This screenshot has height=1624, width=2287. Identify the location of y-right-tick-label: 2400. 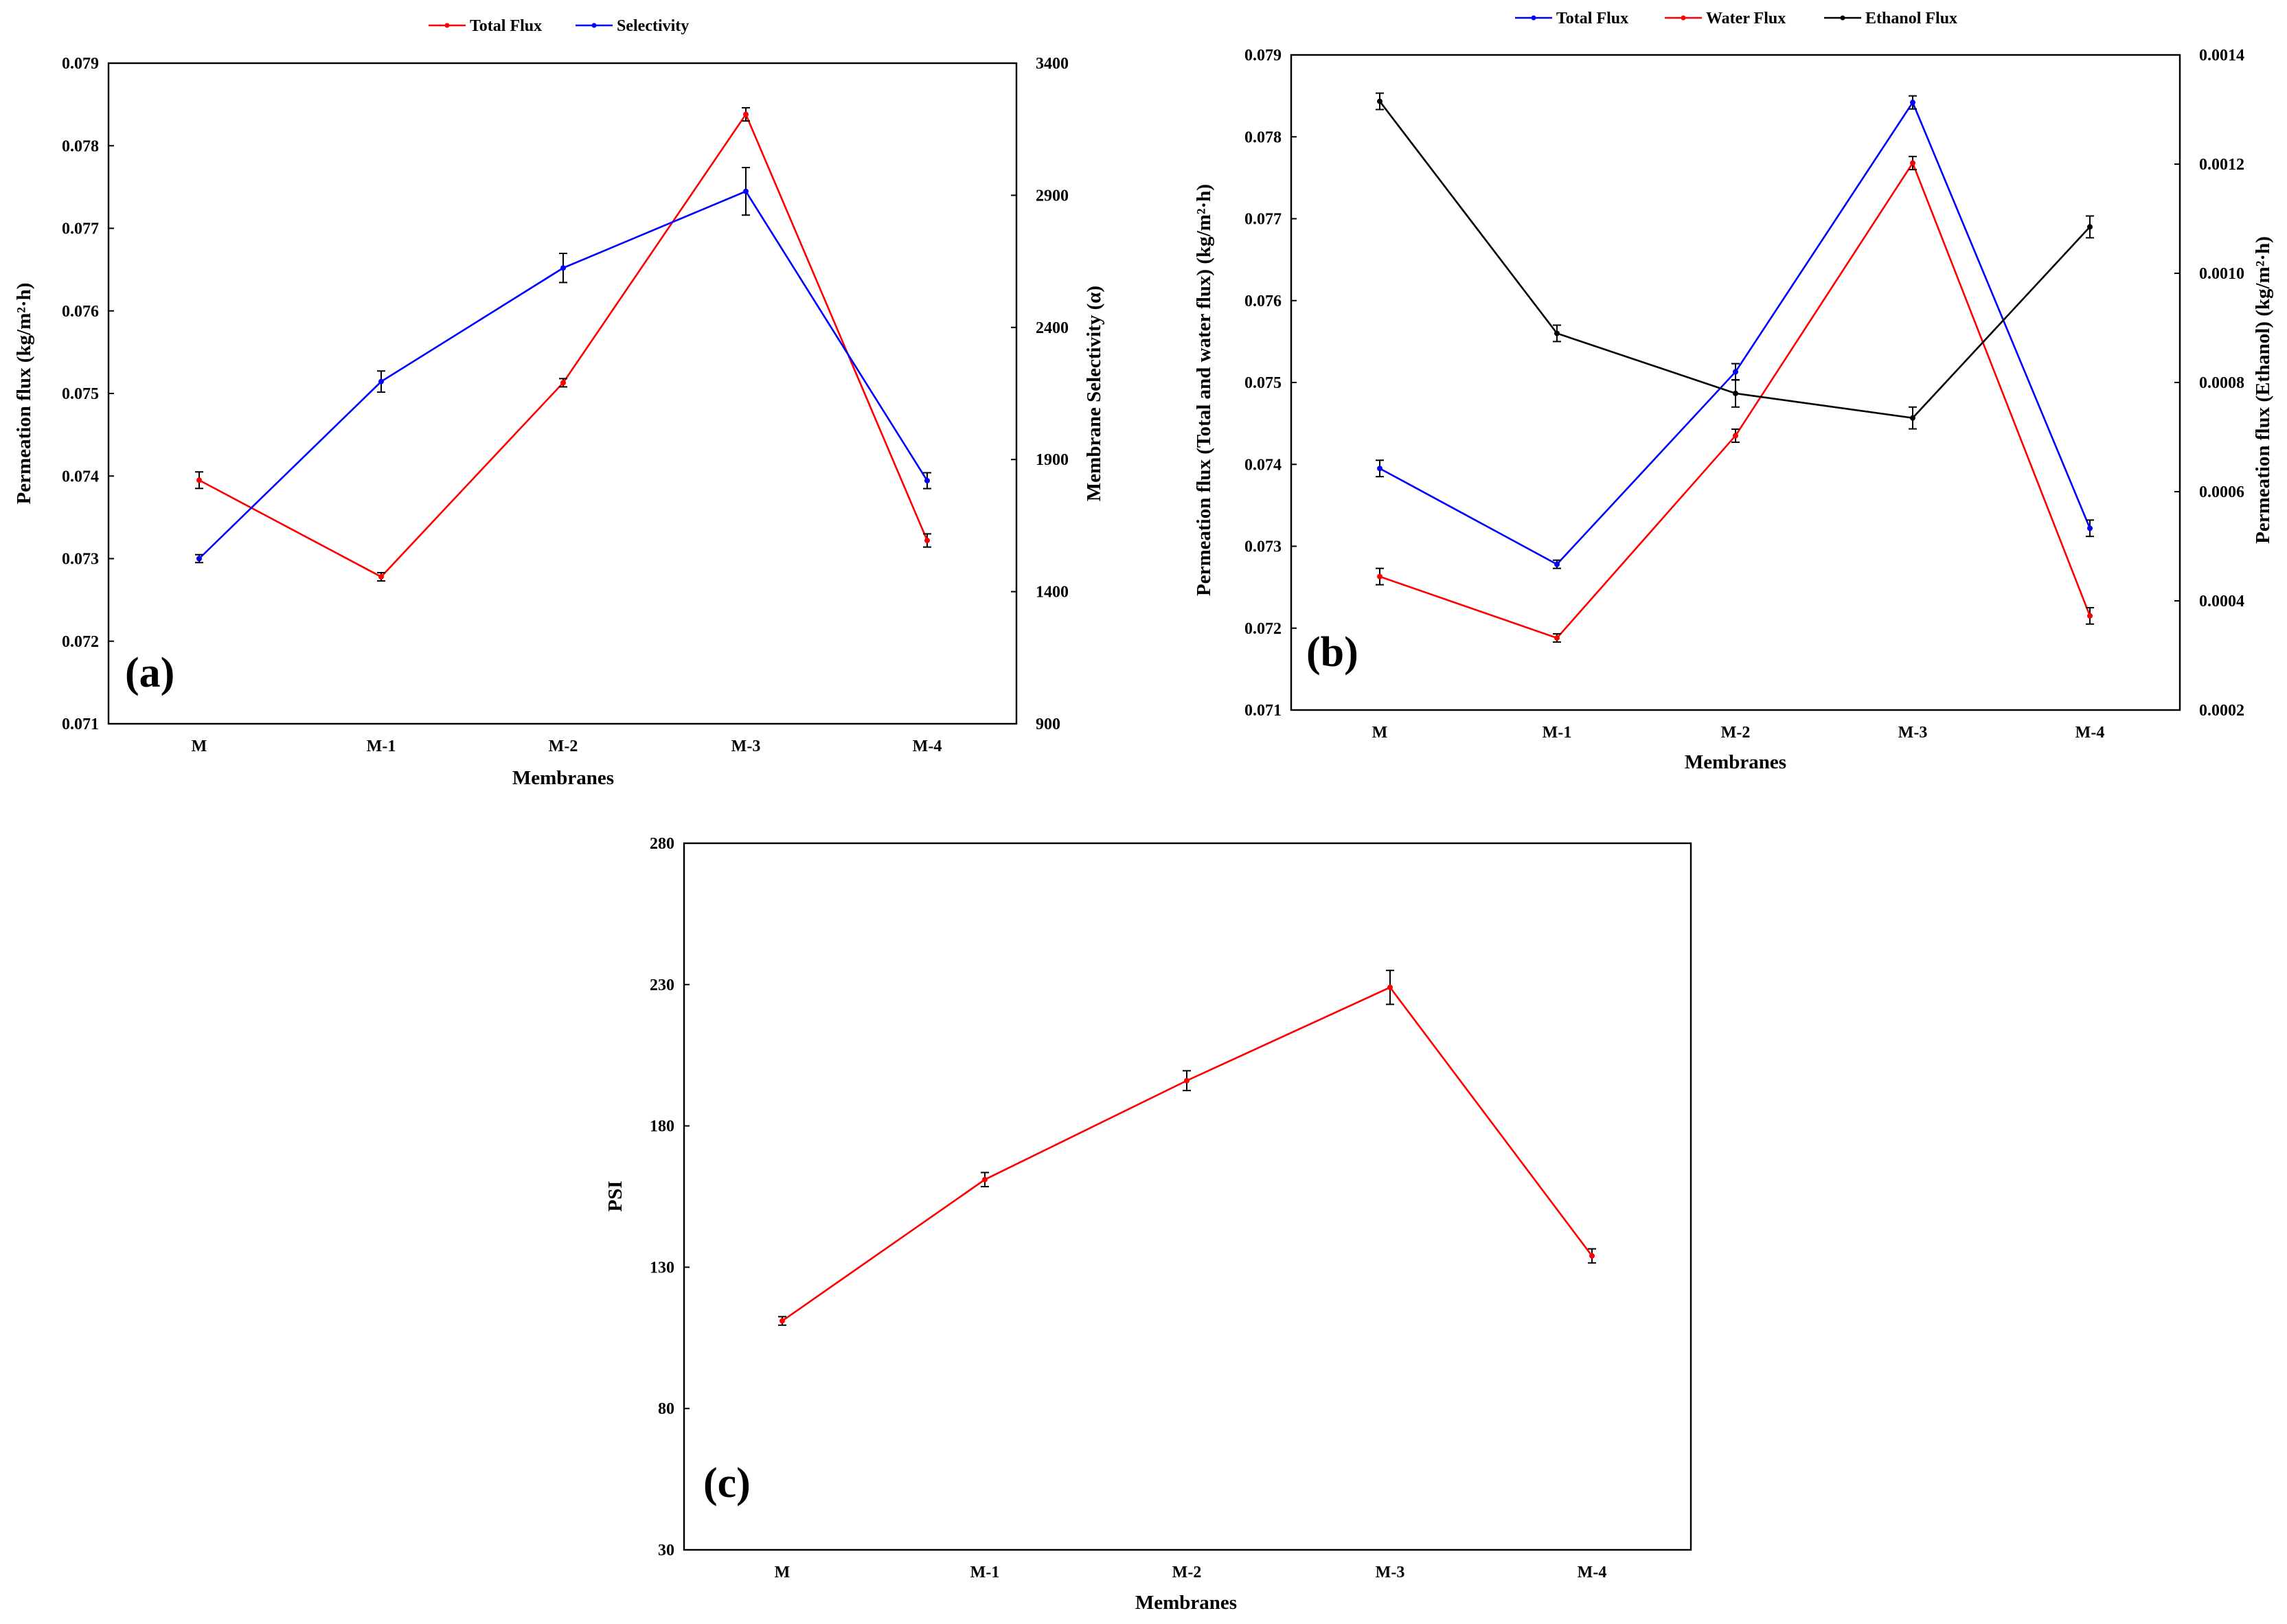
(1053, 328).